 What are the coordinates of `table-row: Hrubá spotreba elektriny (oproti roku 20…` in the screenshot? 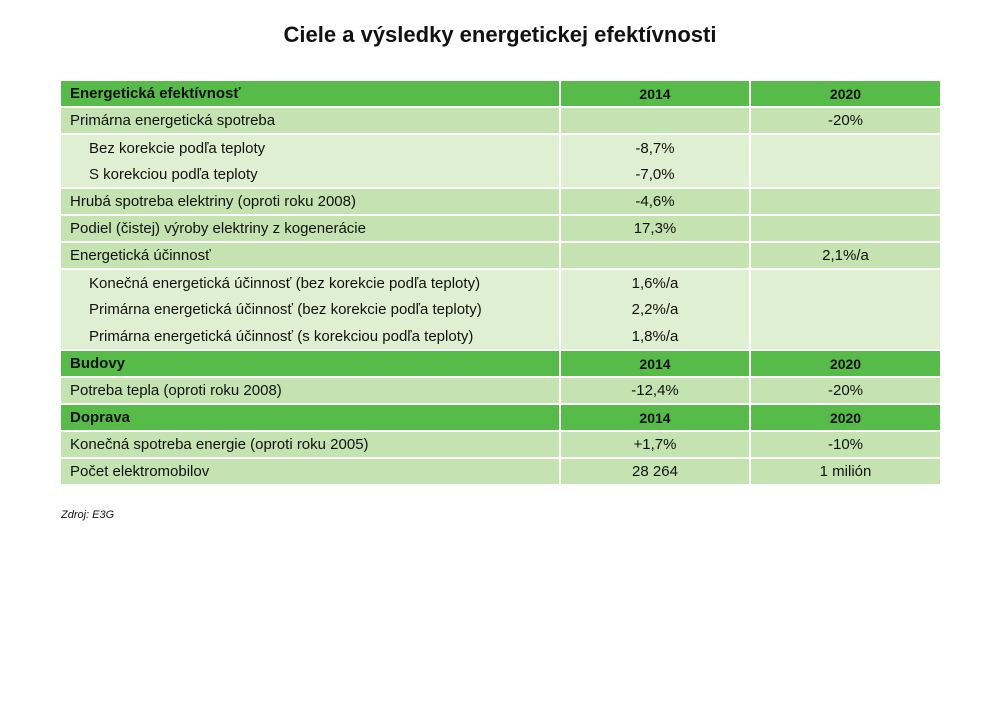 It's located at (500, 201).